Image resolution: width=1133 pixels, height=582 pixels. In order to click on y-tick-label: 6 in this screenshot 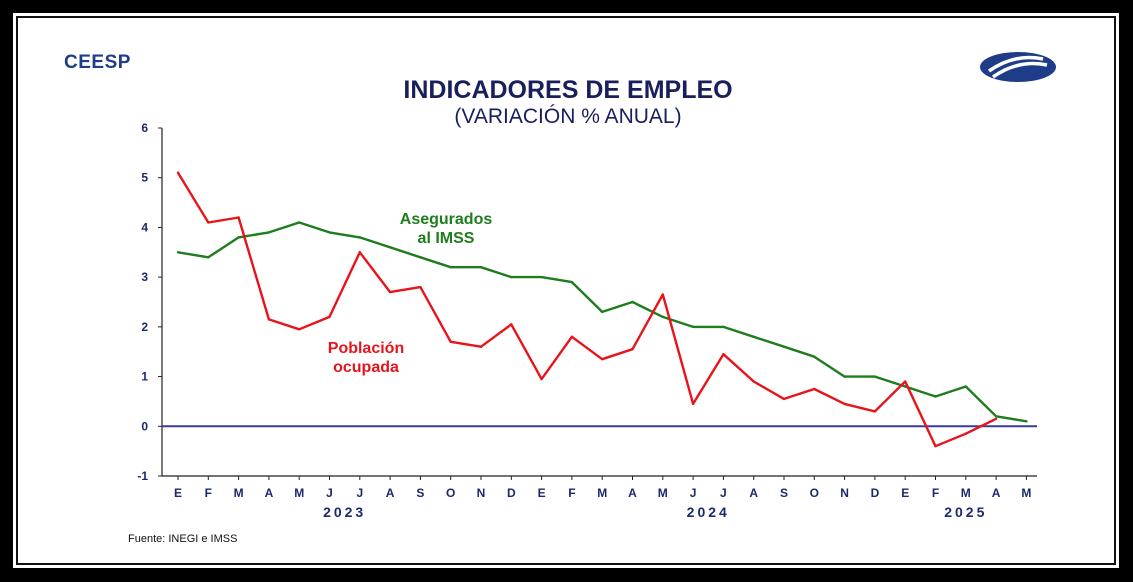, I will do `click(144, 128)`.